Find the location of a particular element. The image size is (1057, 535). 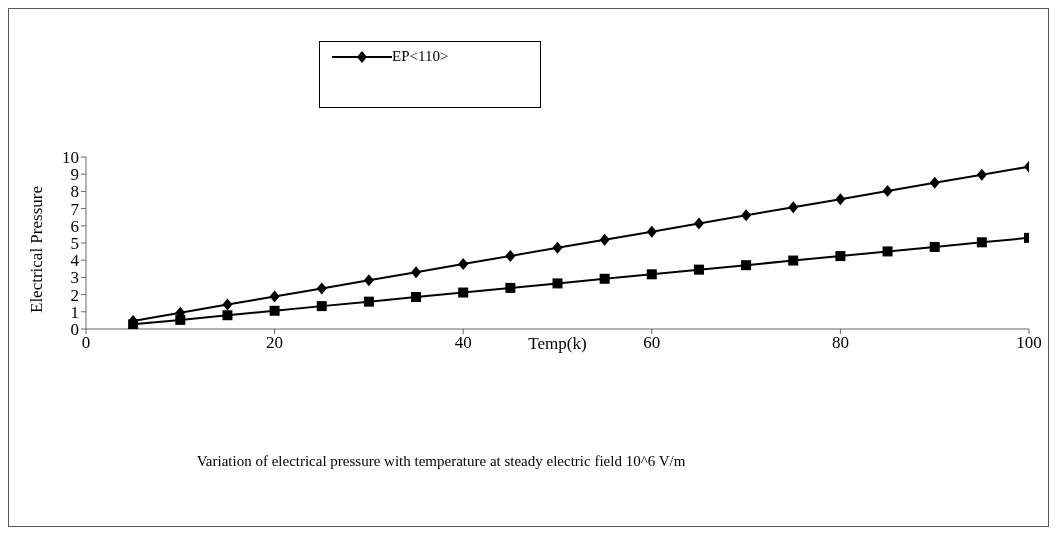

x-tick-label: 40 is located at coordinates (463, 343).